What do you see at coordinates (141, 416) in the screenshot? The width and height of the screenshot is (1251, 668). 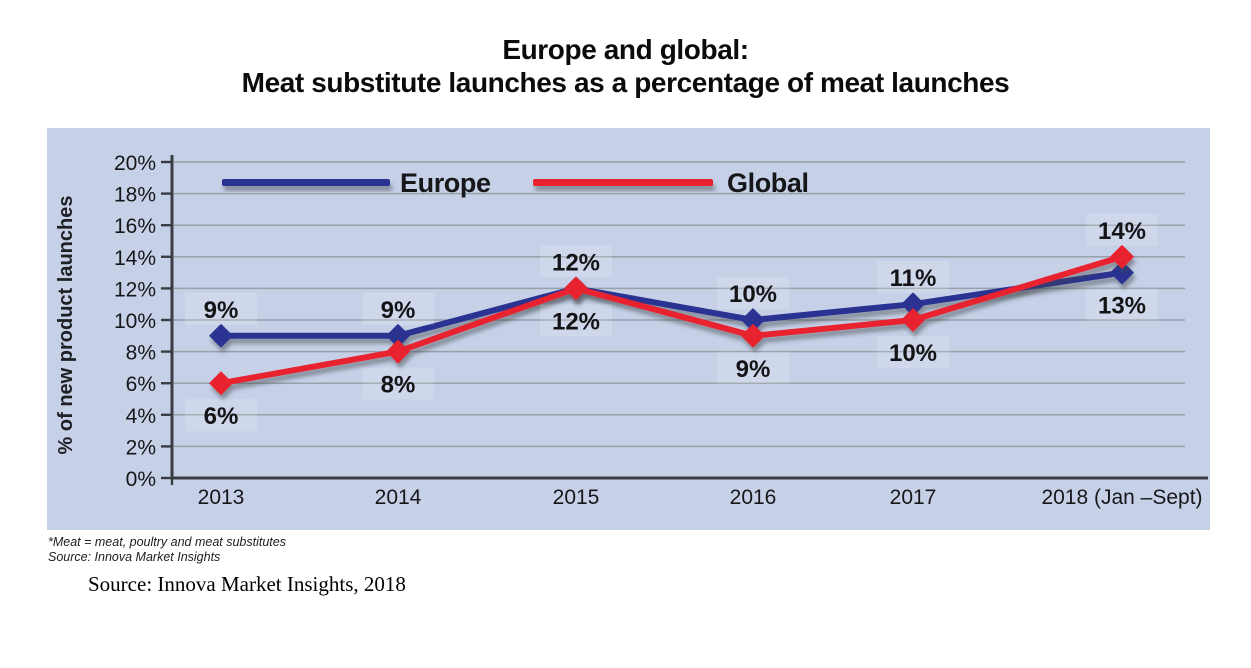 I see `y-tick-label: 4%` at bounding box center [141, 416].